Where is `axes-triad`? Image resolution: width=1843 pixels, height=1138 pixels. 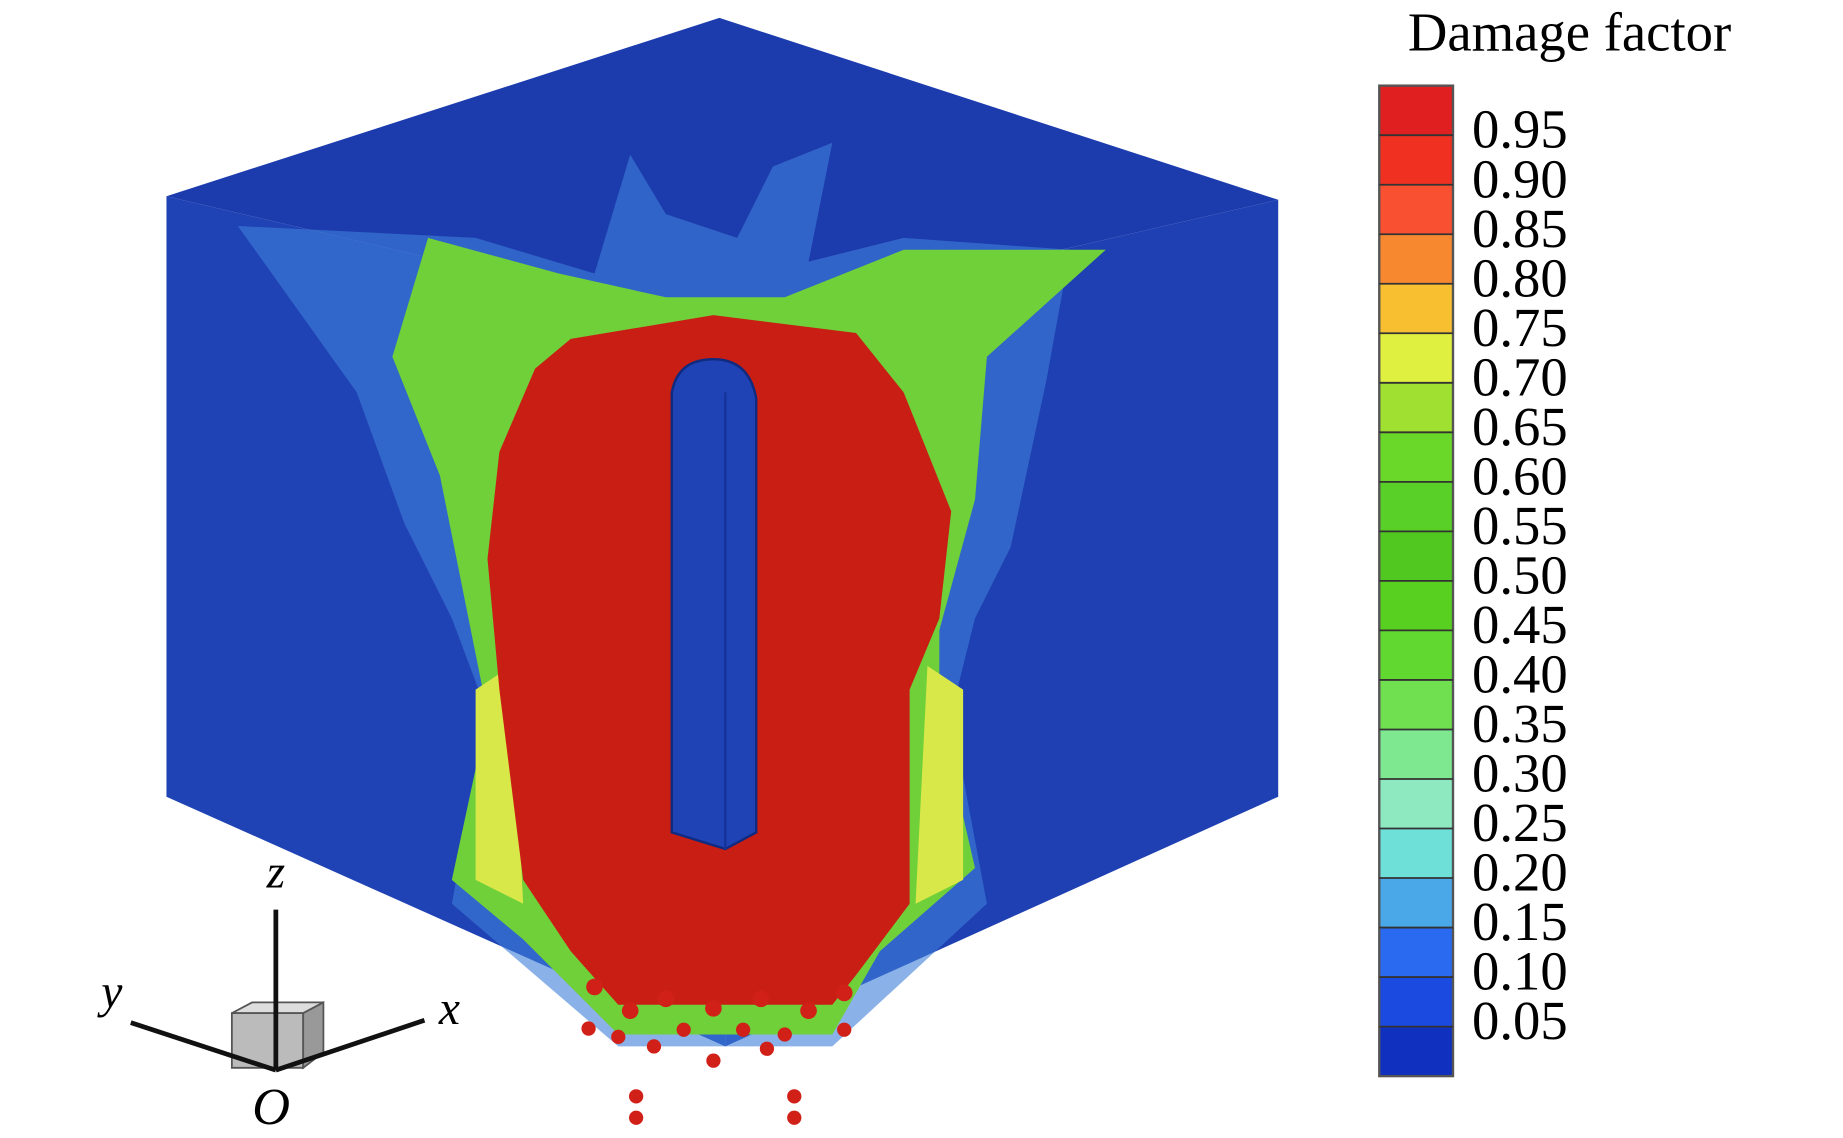
axes-triad is located at coordinates (278, 991).